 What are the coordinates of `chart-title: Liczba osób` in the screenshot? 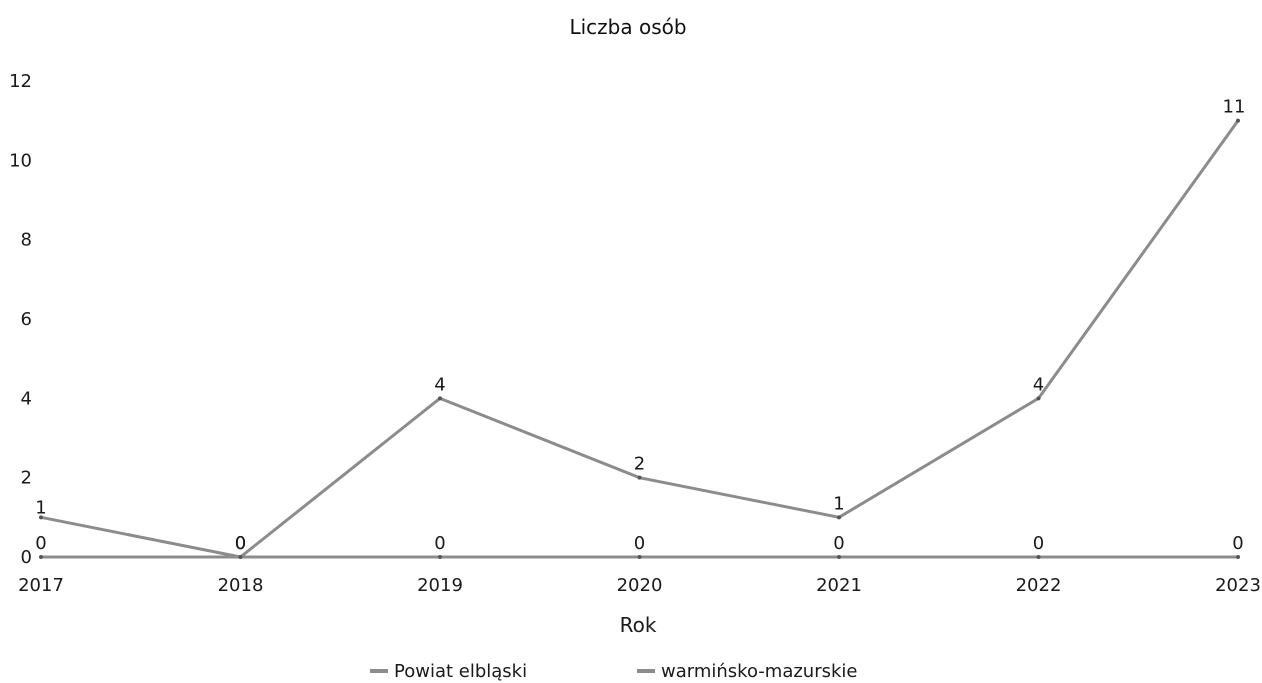 It's located at (627, 27).